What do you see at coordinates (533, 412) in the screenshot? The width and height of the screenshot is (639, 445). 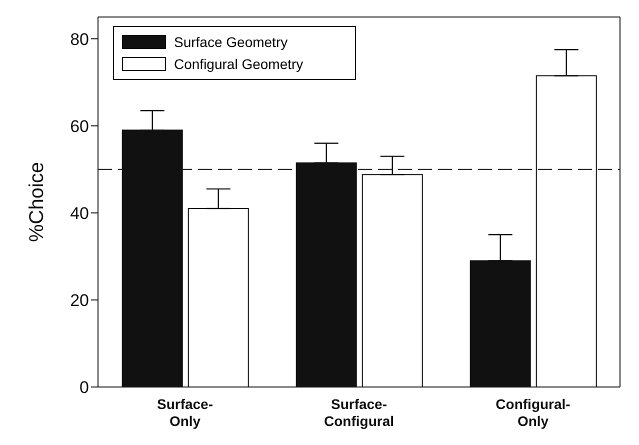 I see `x-tick-label: Configural-Only` at bounding box center [533, 412].